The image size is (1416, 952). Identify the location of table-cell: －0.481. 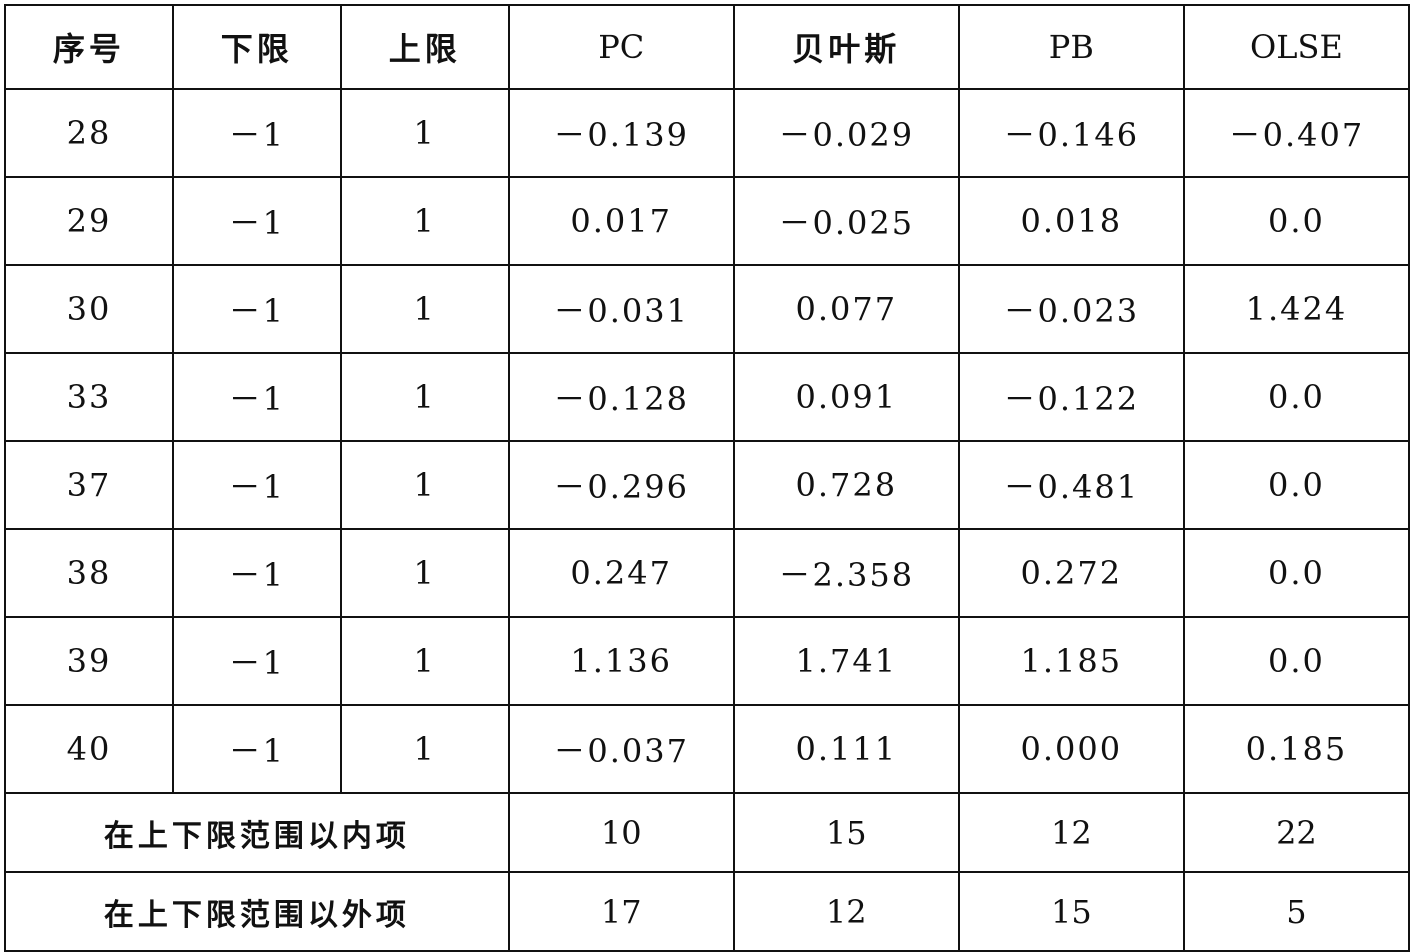
(1071, 485).